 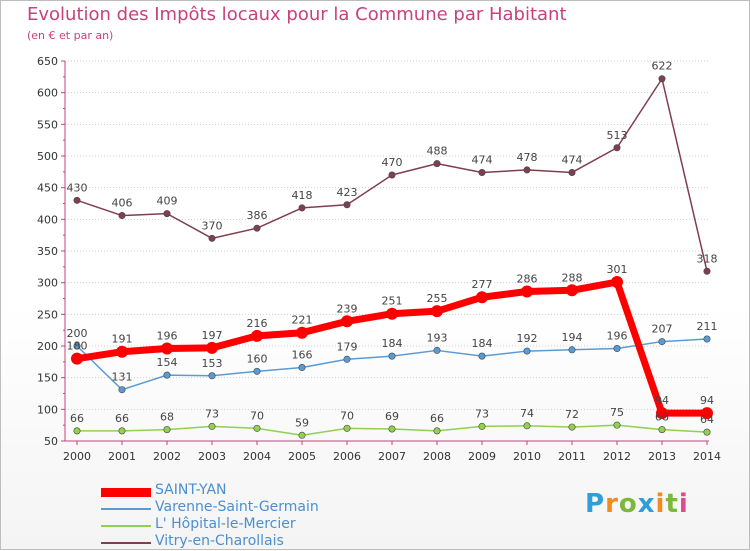 I want to click on data-label: 193, so click(x=437, y=337).